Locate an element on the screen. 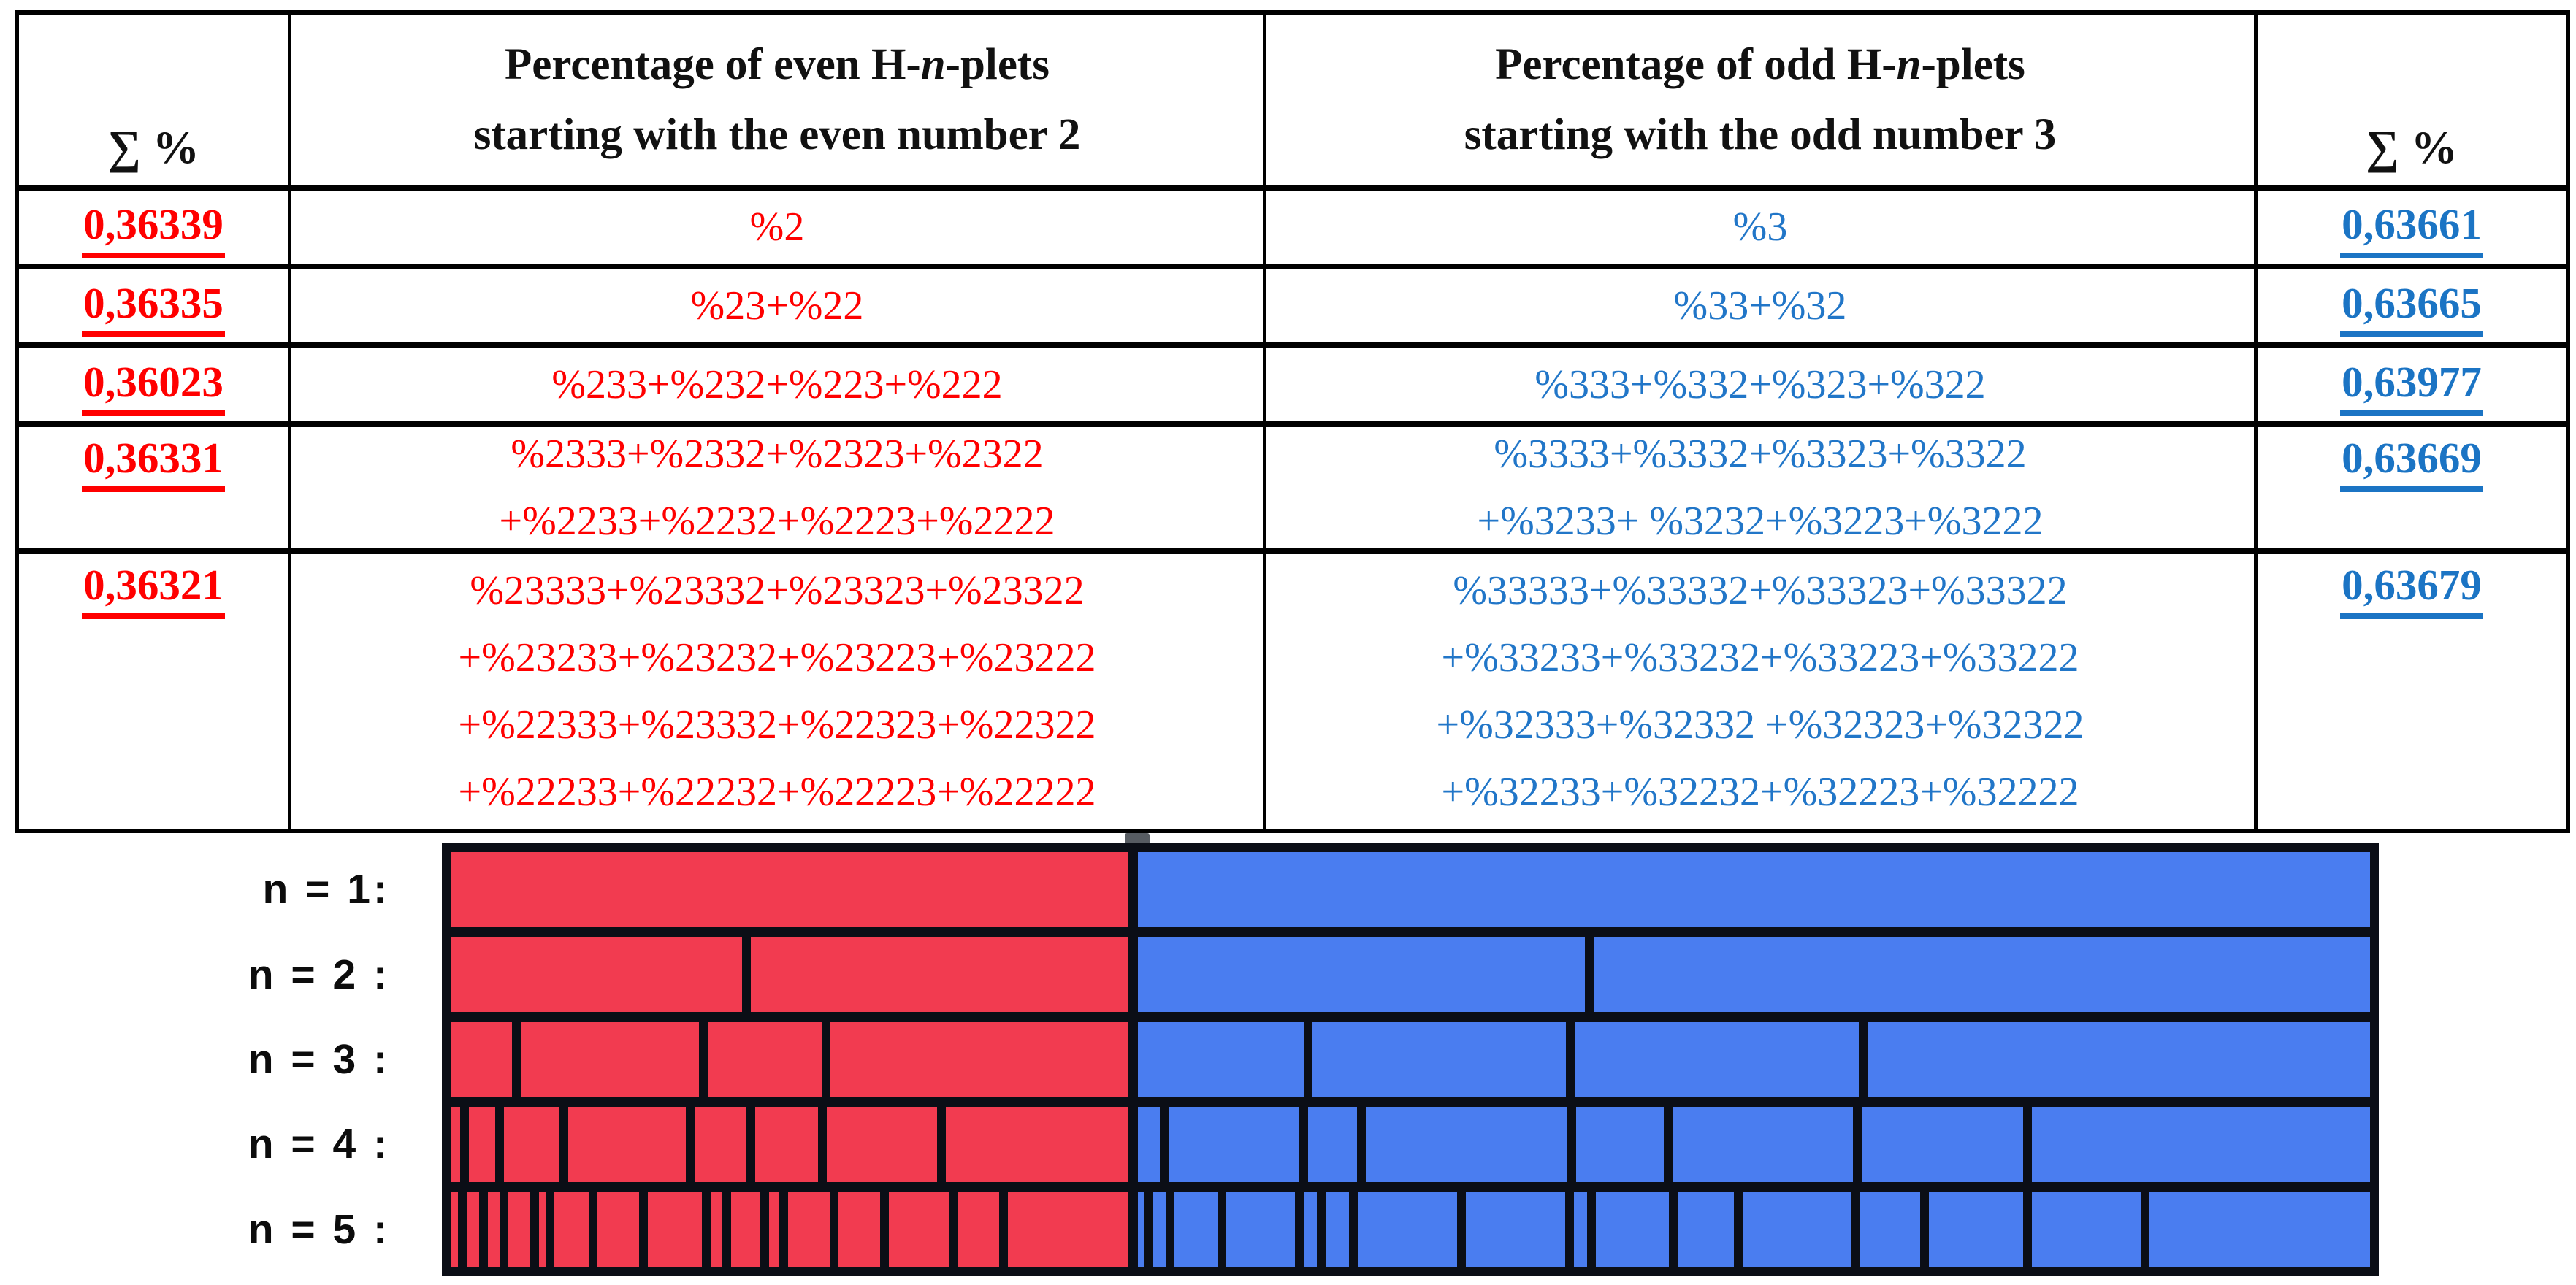 This screenshot has width=2576, height=1285. mosaic-row-n3 is located at coordinates (1410, 1059).